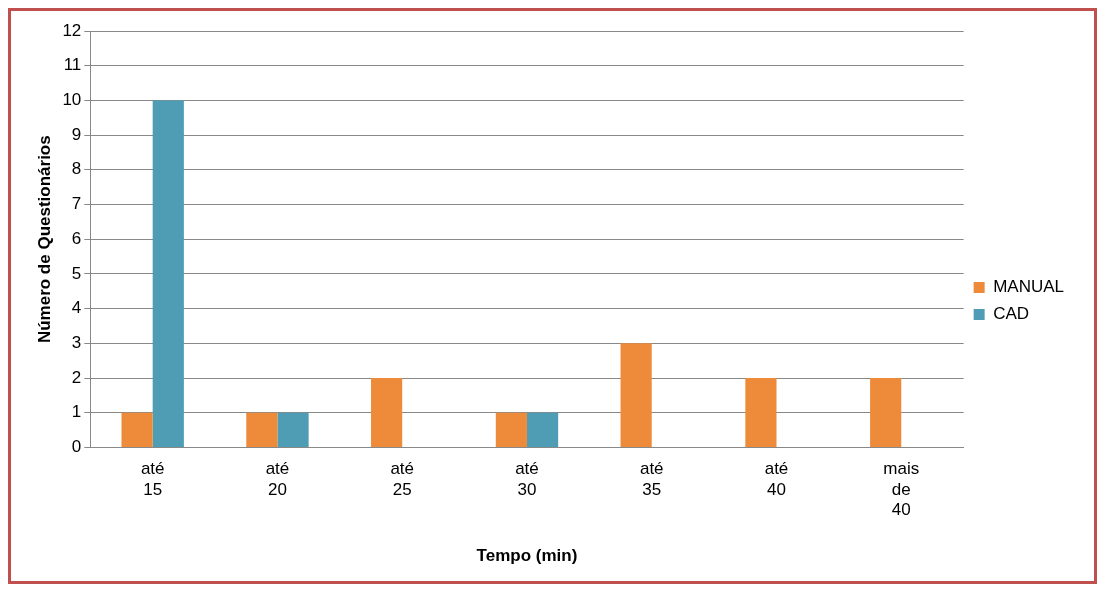 The height and width of the screenshot is (592, 1105). I want to click on y-tick-label: 9, so click(76, 134).